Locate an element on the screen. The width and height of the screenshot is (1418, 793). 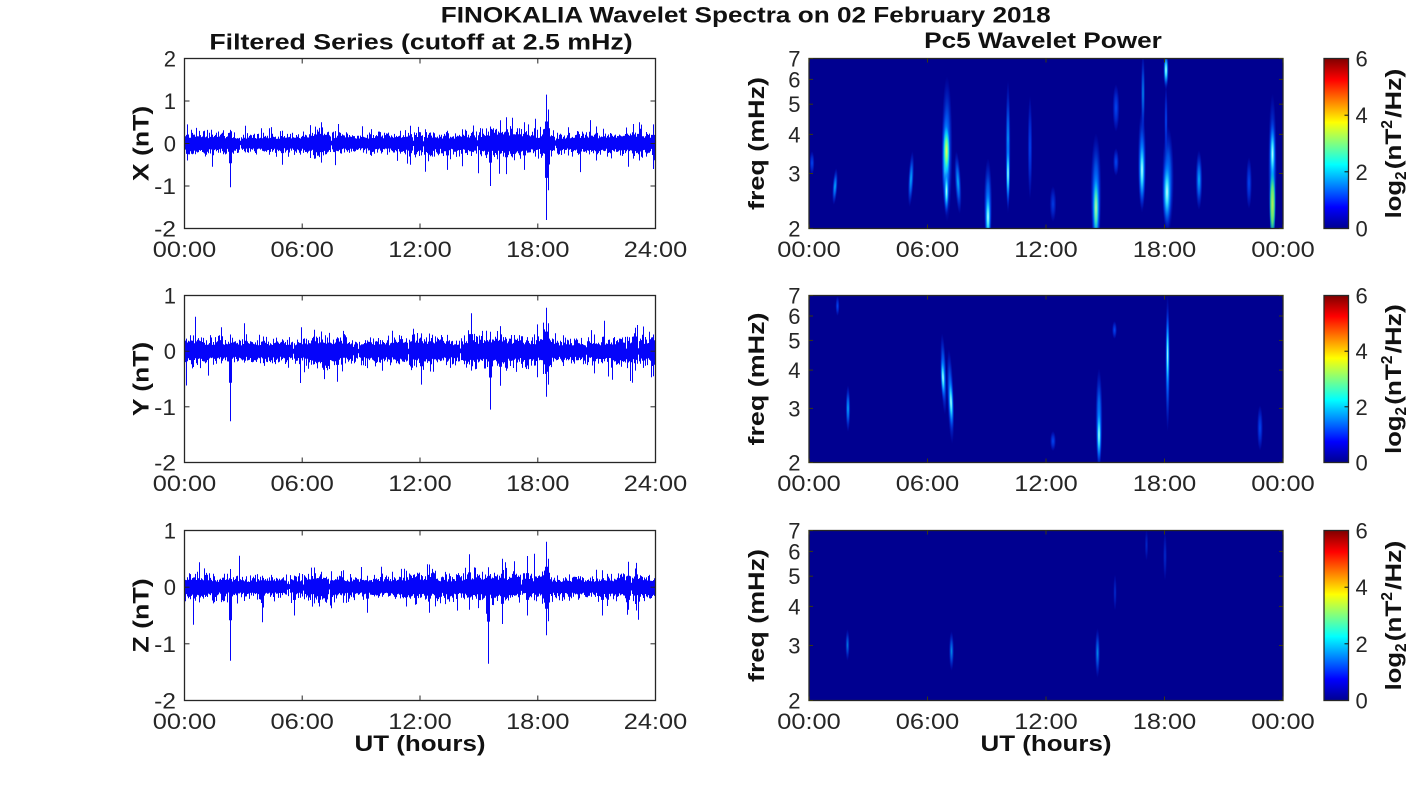
svg-text: Y (nT) is located at coordinates (141, 379).